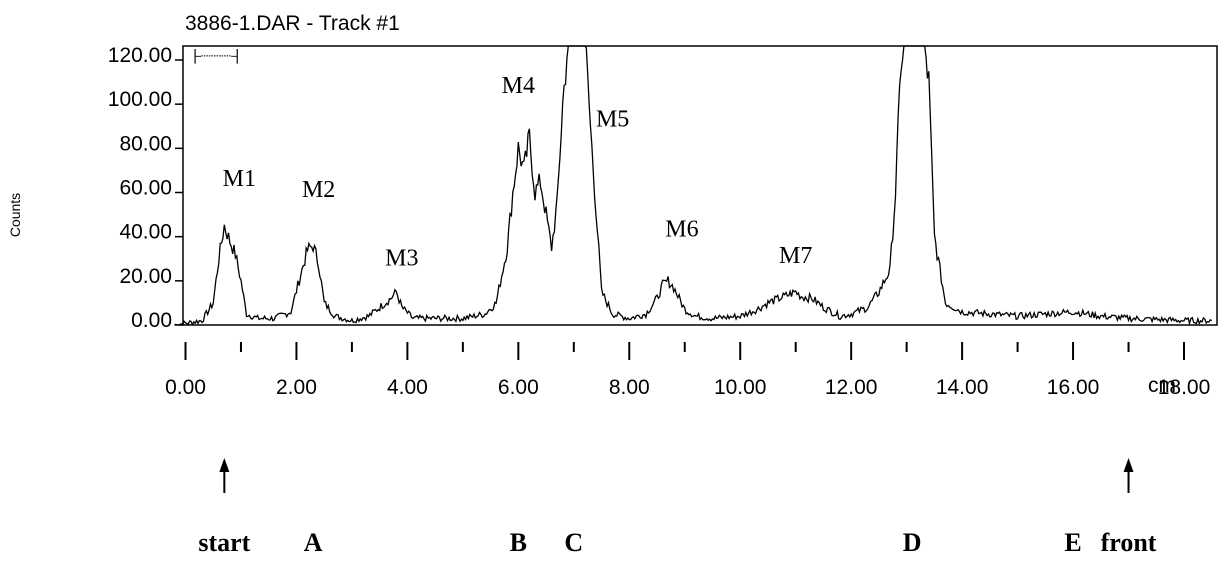  Describe the element at coordinates (313, 542) in the screenshot. I see `position-marker: A` at that location.